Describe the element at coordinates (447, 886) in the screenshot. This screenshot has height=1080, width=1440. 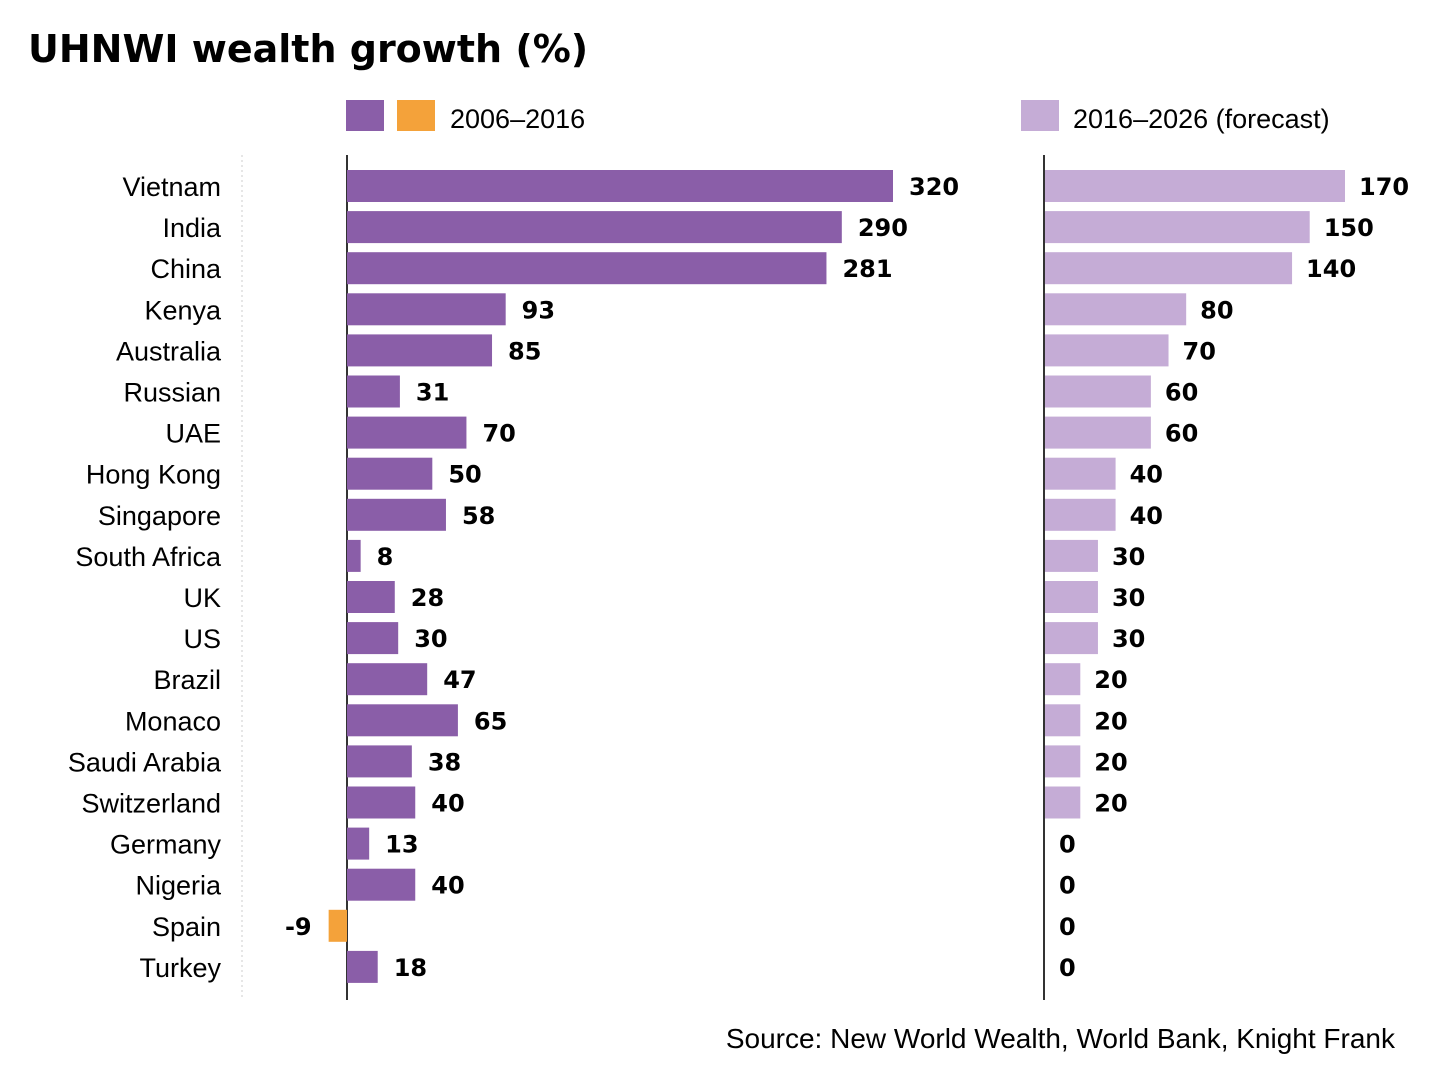
I see `value-label-2006-2016-nigeria: 40` at that location.